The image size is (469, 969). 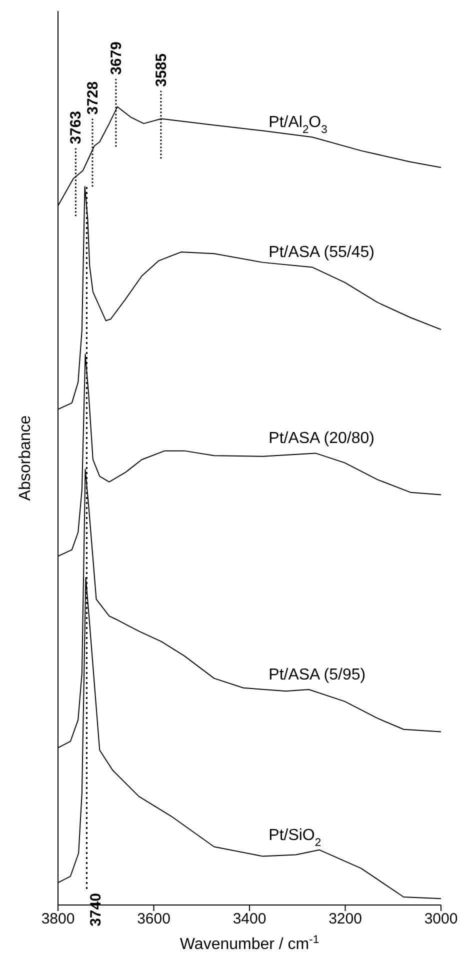 I want to click on annotation: 3763, so click(x=76, y=127).